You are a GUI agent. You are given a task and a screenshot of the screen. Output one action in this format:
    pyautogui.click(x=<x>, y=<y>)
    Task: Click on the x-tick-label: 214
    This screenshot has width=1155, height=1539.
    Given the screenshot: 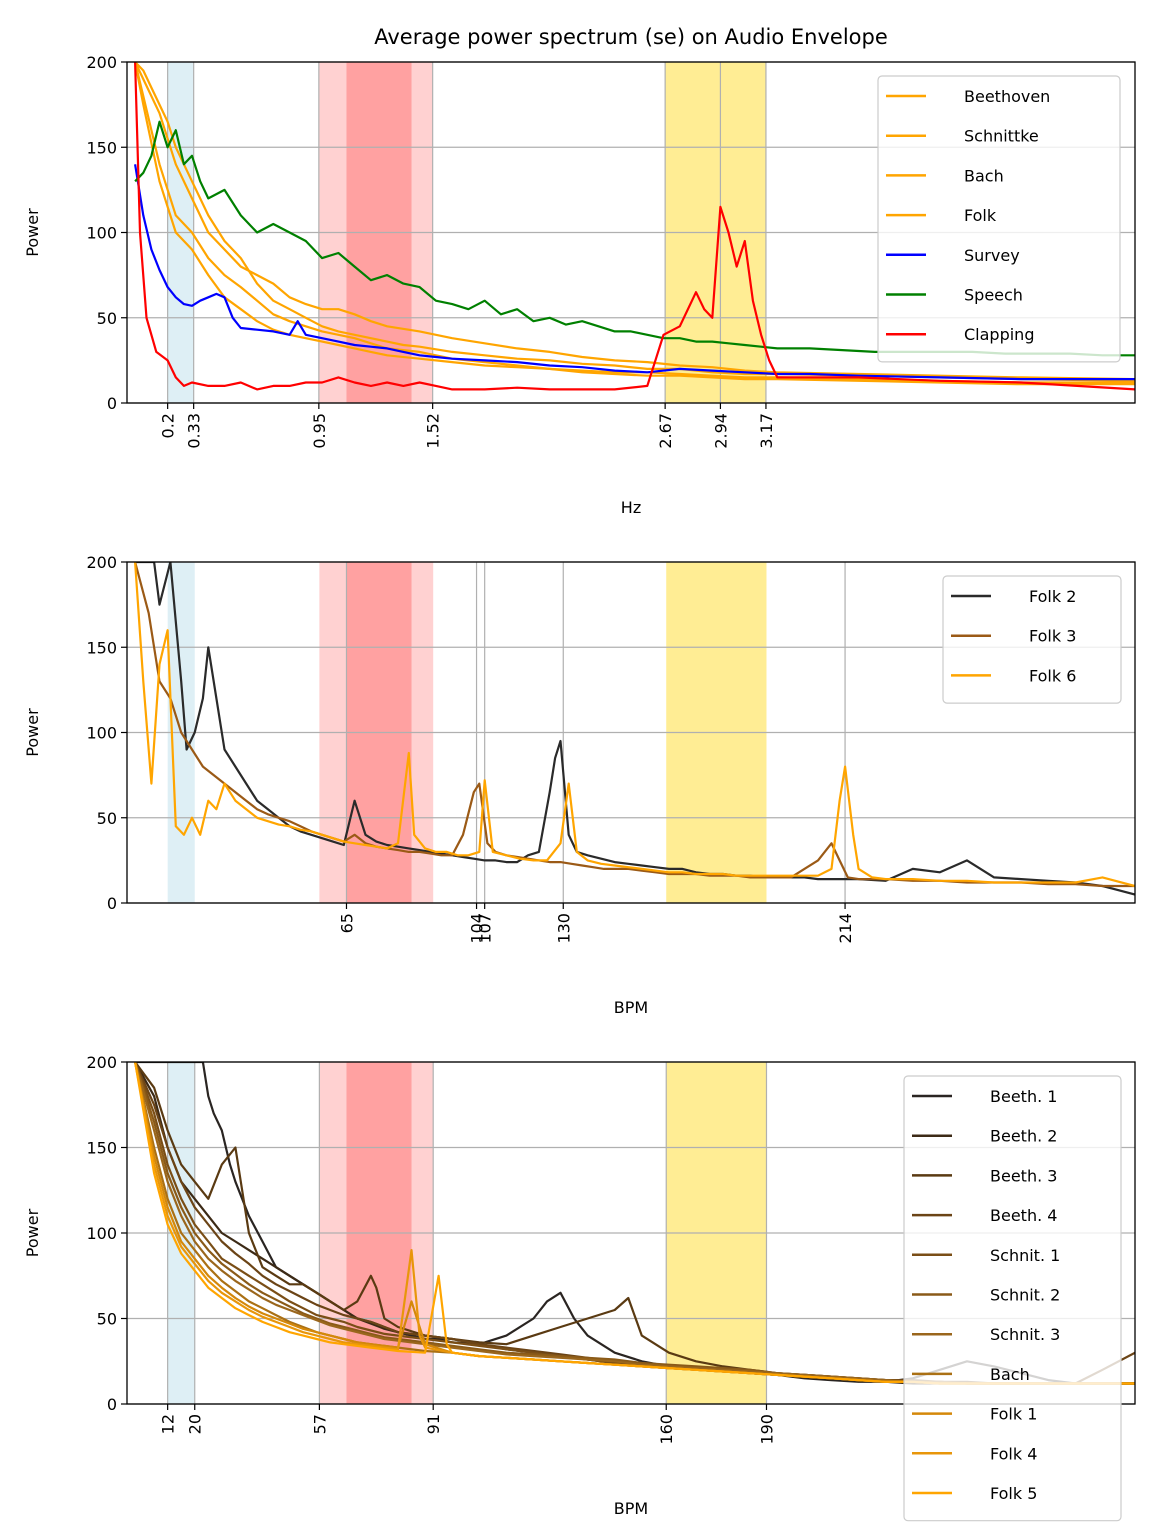 What is the action you would take?
    pyautogui.click(x=845, y=928)
    